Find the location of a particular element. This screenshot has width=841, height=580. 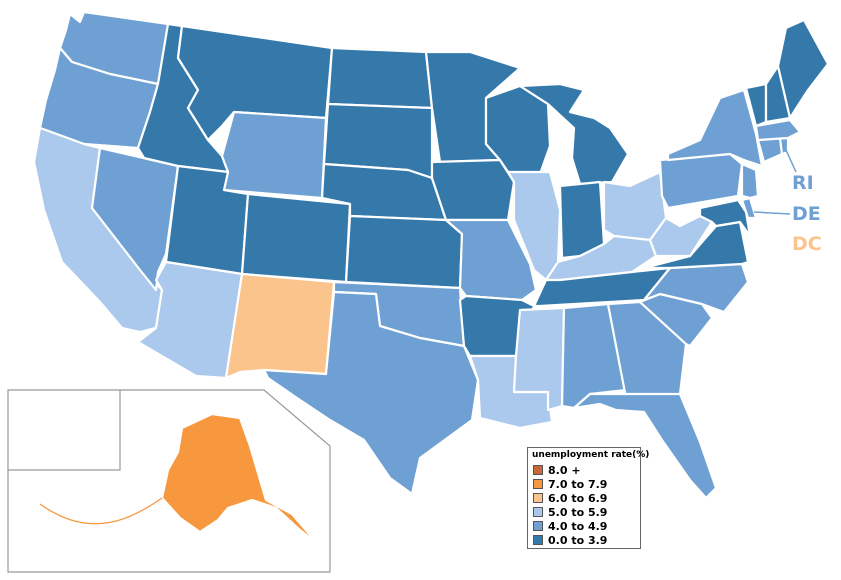

alaska-inset-frame is located at coordinates (169, 481).